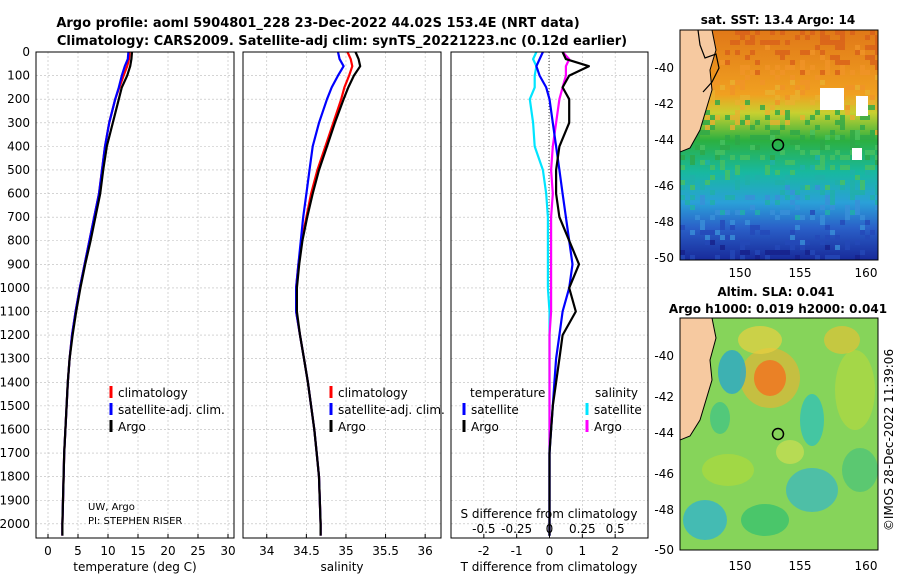  I want to click on sst-ytick: -40, so click(664, 68).